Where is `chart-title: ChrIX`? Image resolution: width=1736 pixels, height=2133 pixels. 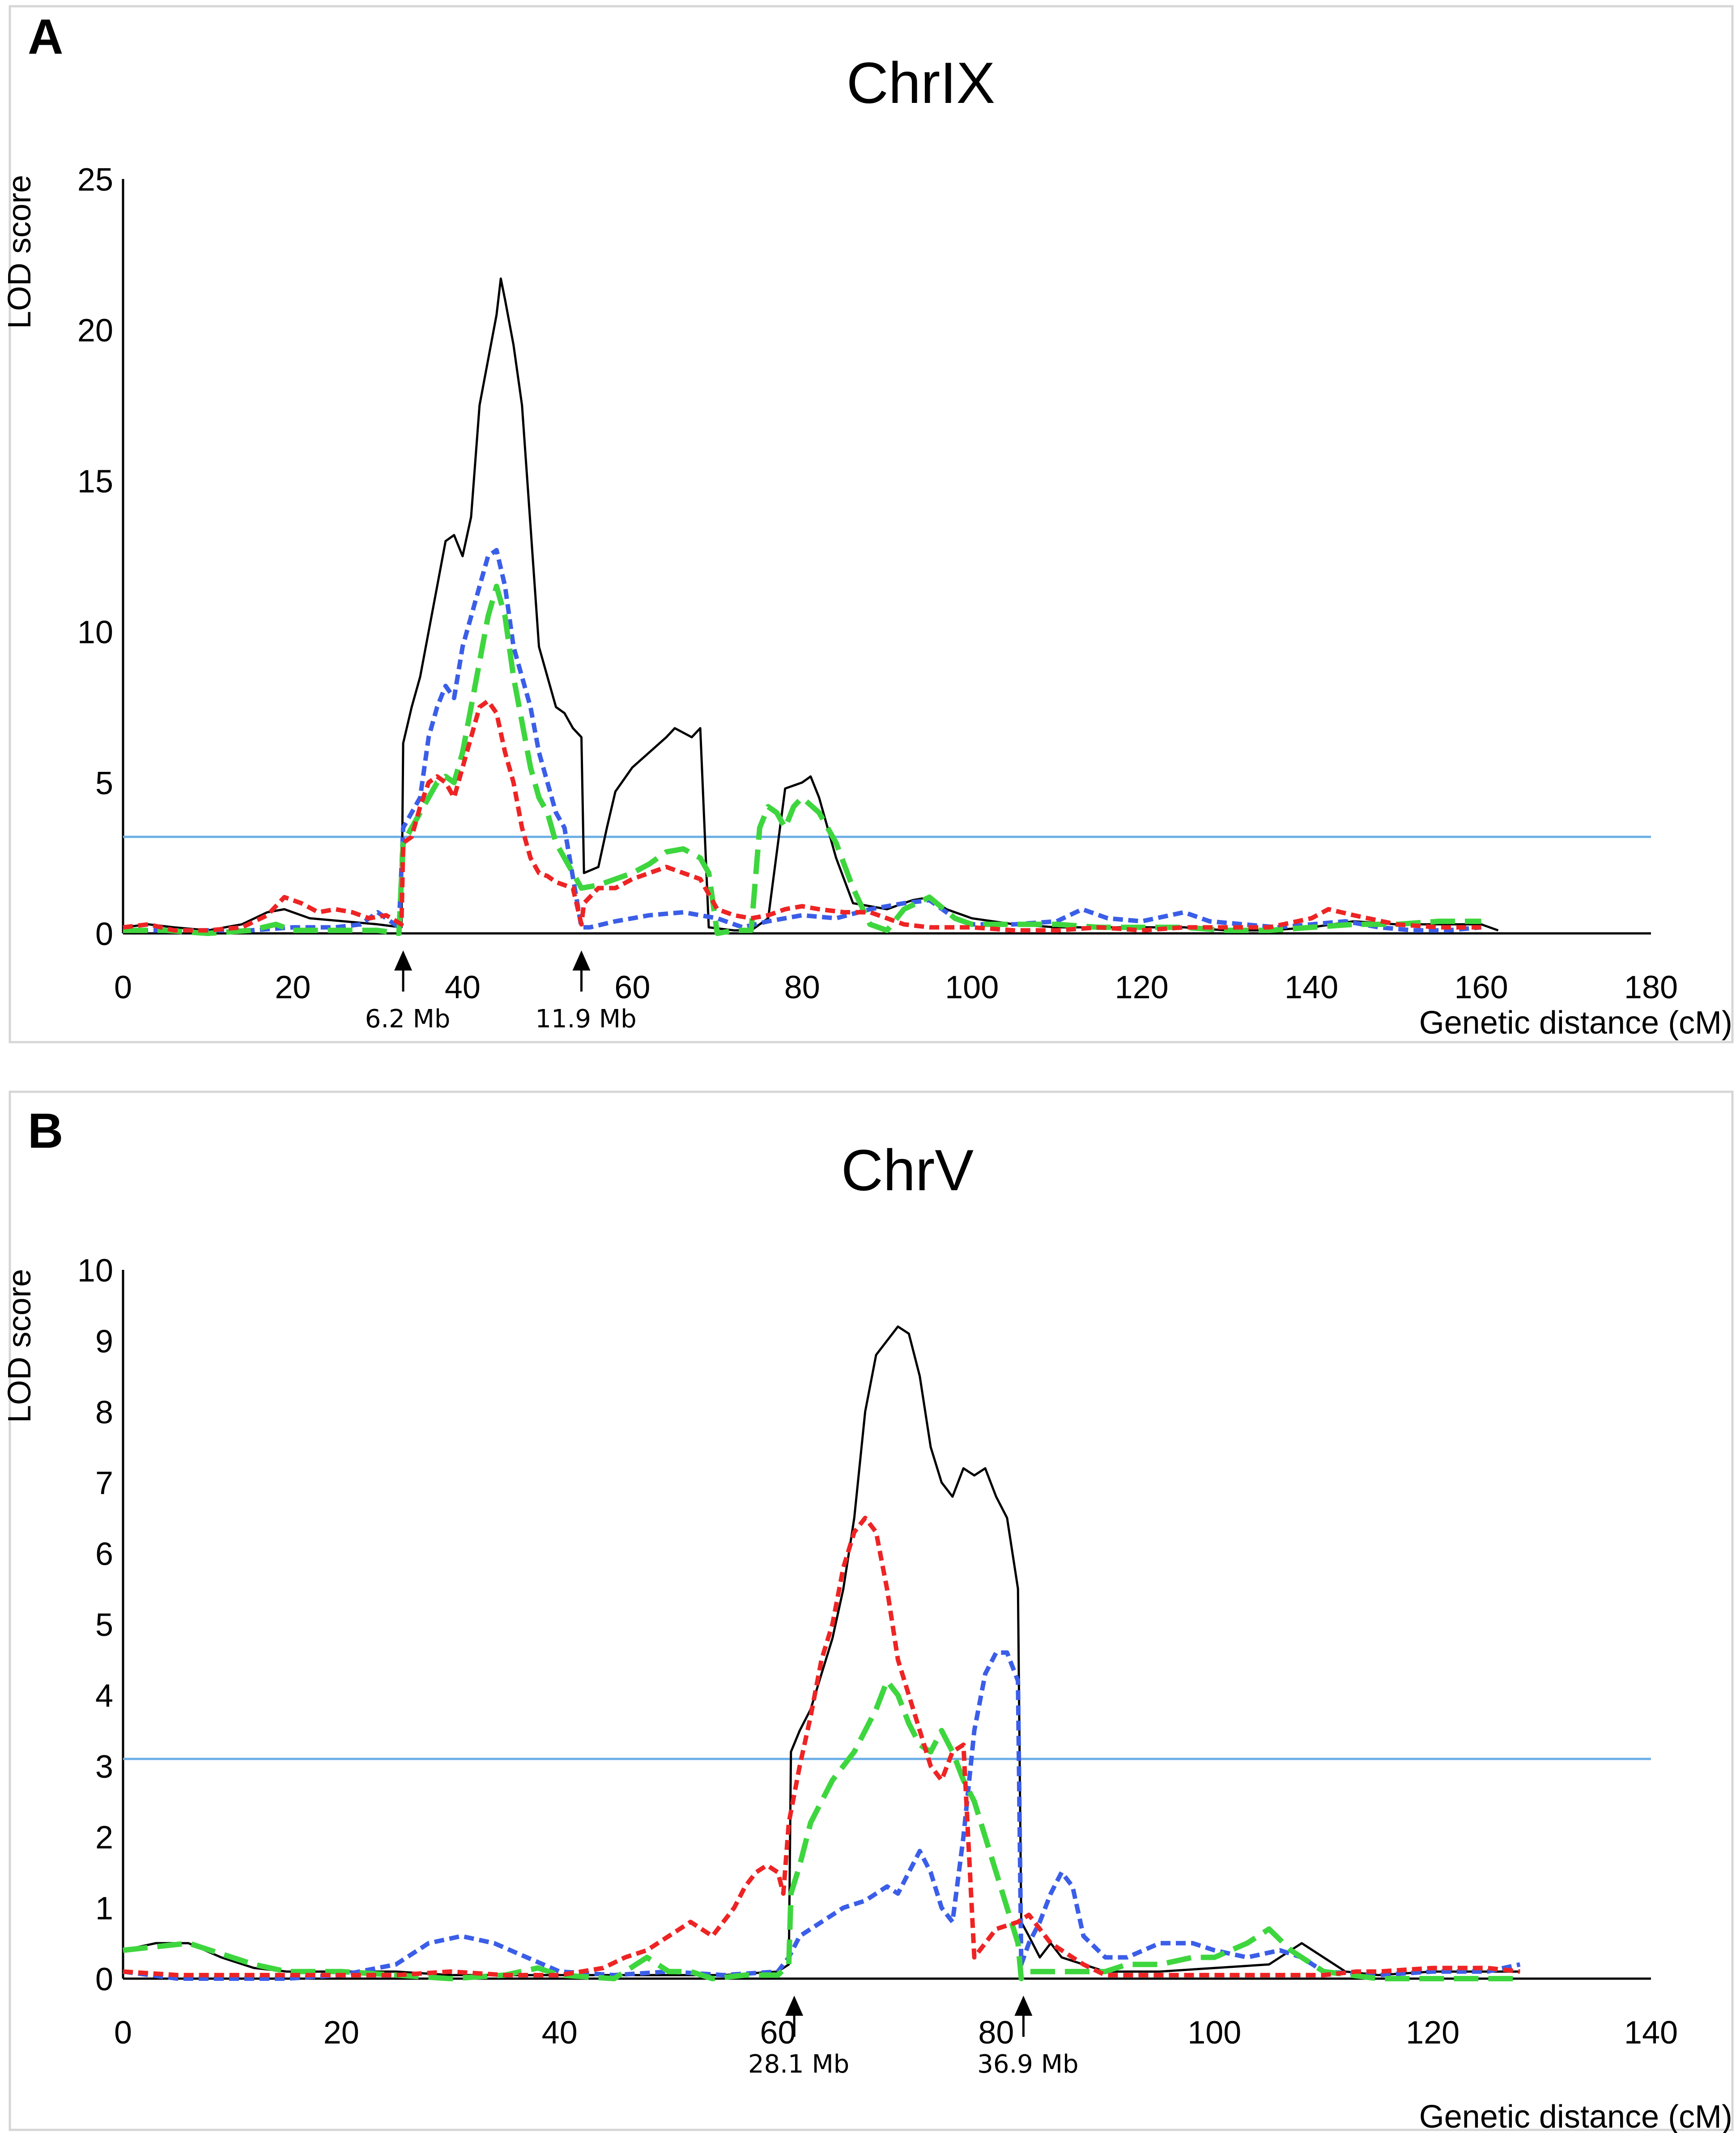 chart-title: ChrIX is located at coordinates (921, 82).